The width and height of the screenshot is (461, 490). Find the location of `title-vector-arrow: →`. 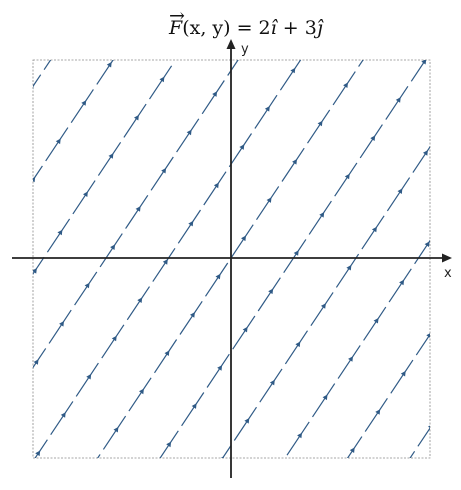

title-vector-arrow: → is located at coordinates (177, 16).